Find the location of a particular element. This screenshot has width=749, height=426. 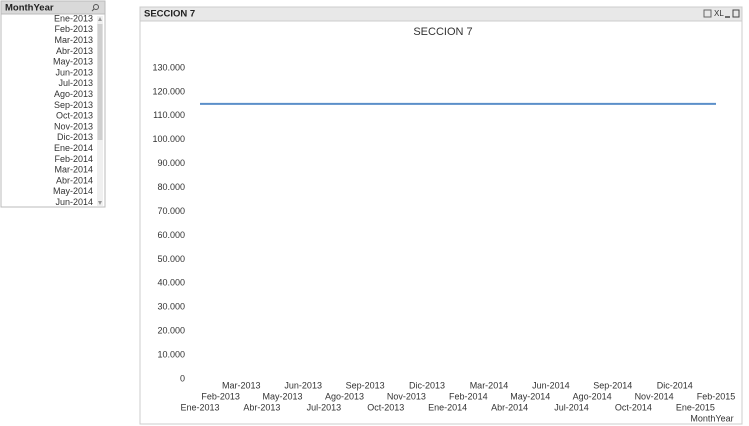

listbox-item: Dic-2013 is located at coordinates (75, 137).